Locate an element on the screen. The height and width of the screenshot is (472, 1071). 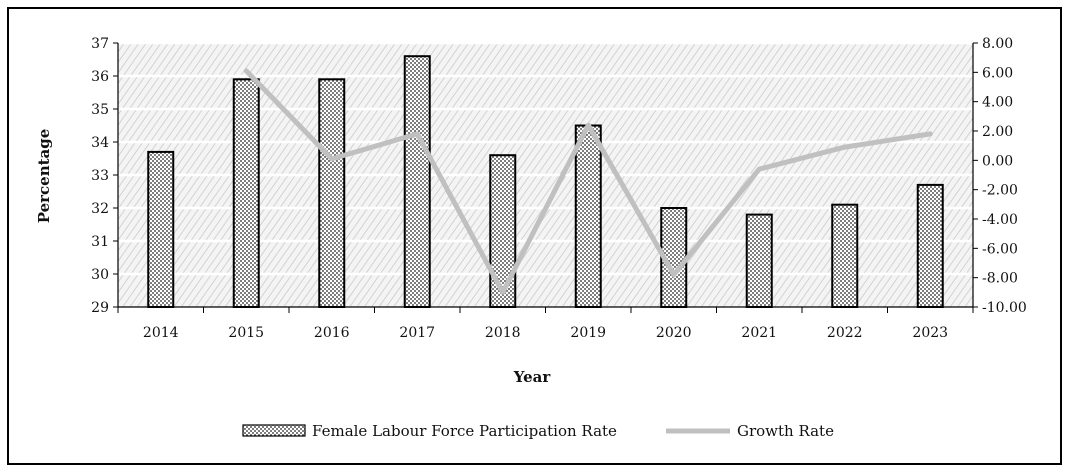
y-axis-title: Percentage is located at coordinates (44, 176).